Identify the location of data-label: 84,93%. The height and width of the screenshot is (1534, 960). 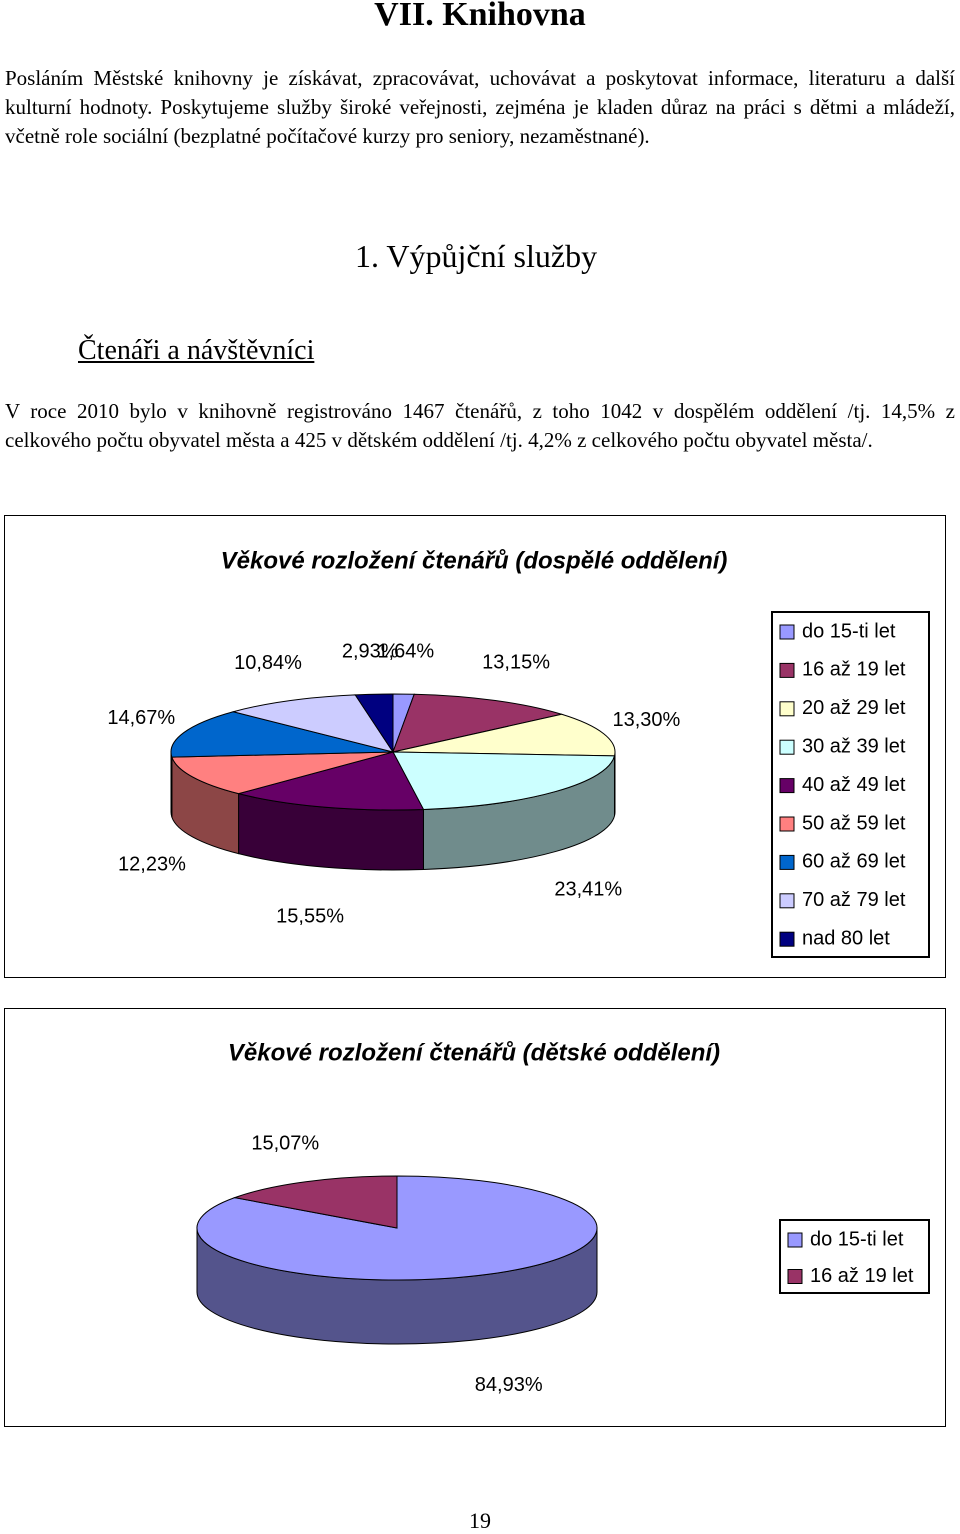
(509, 1385).